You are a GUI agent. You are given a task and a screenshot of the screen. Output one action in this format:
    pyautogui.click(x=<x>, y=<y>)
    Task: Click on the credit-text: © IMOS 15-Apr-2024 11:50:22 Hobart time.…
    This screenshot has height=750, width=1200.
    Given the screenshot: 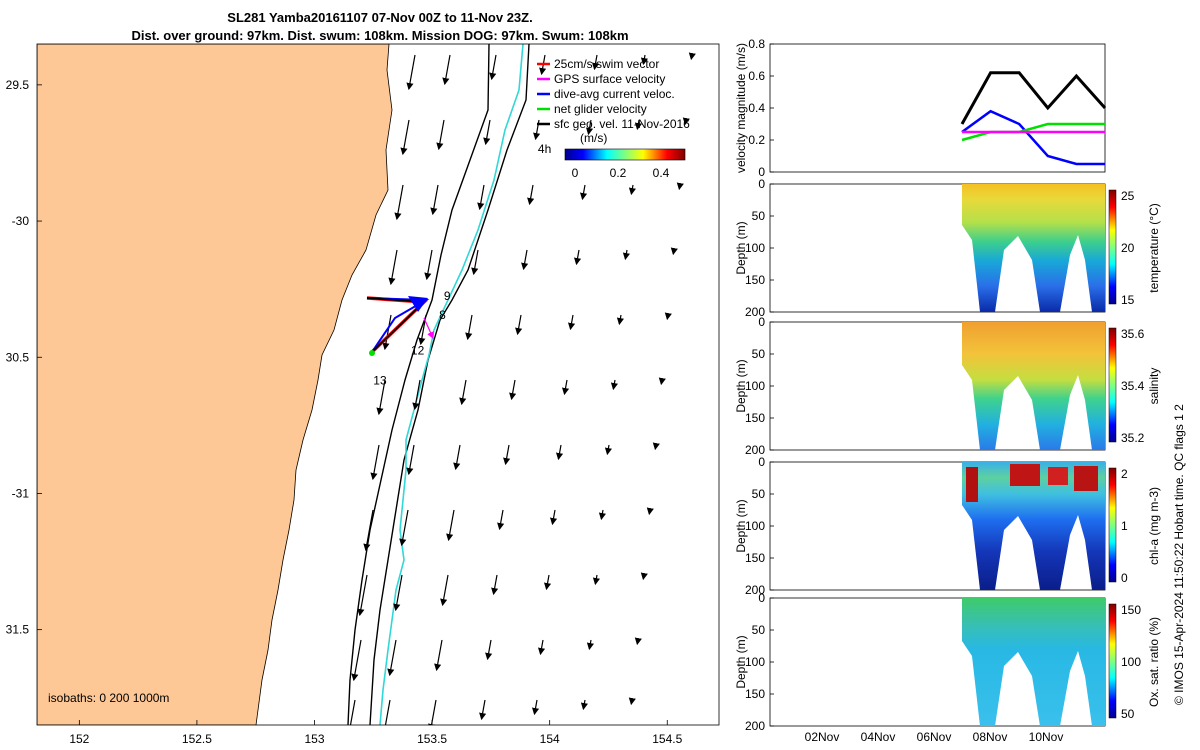 What is the action you would take?
    pyautogui.click(x=1179, y=554)
    